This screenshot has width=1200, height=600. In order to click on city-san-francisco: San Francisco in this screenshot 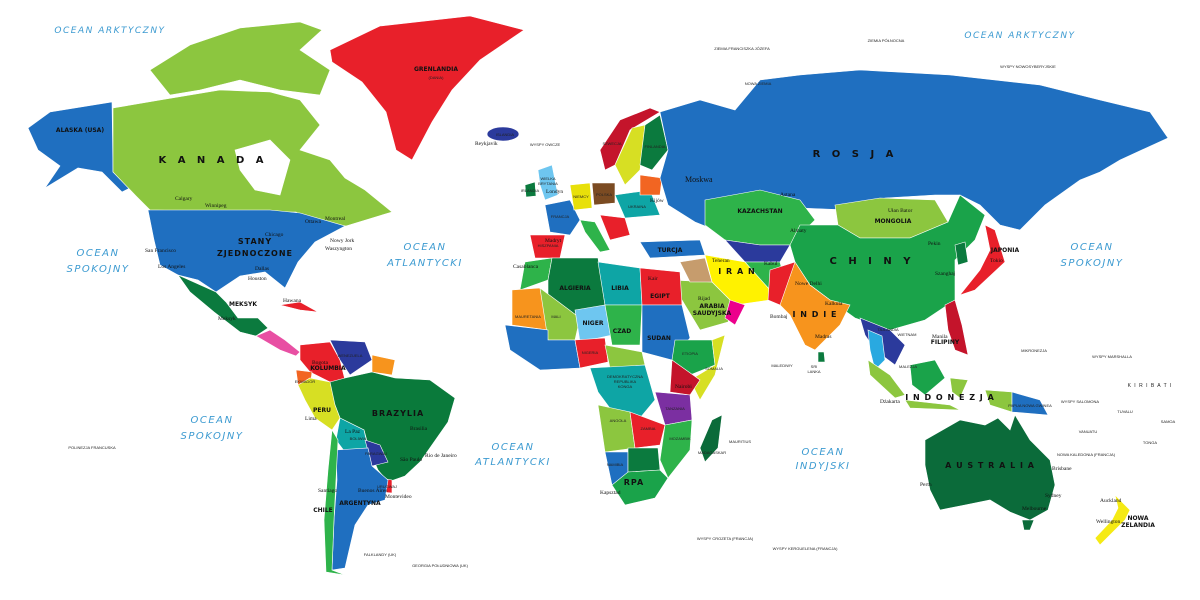, I will do `click(160, 251)`.